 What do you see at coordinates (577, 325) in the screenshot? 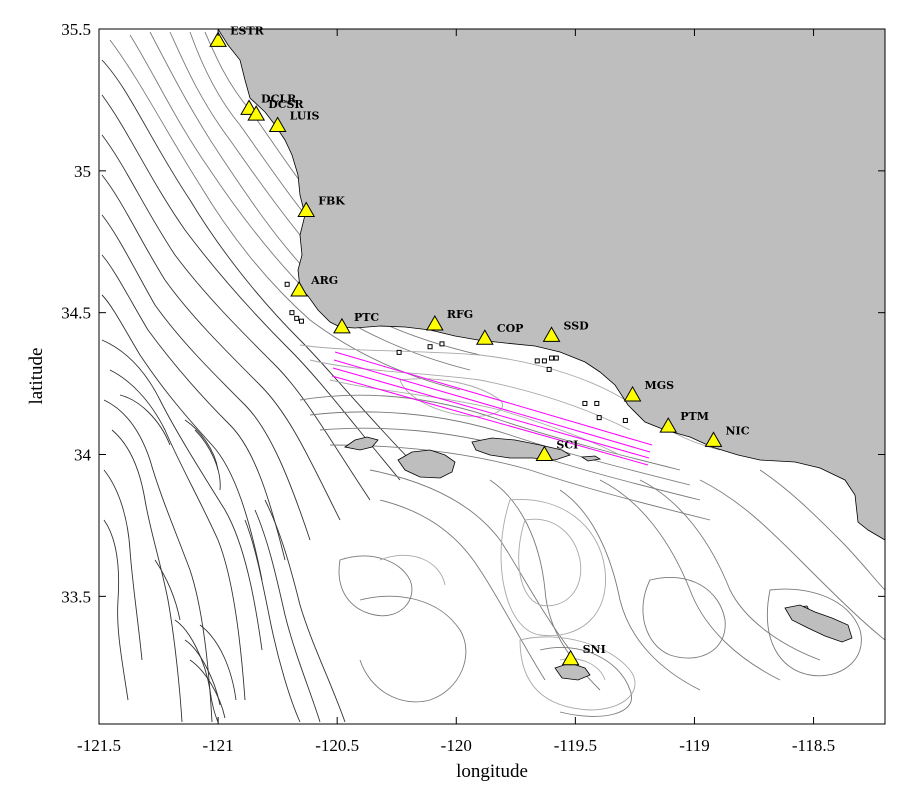
I see `station-label: SSD` at bounding box center [577, 325].